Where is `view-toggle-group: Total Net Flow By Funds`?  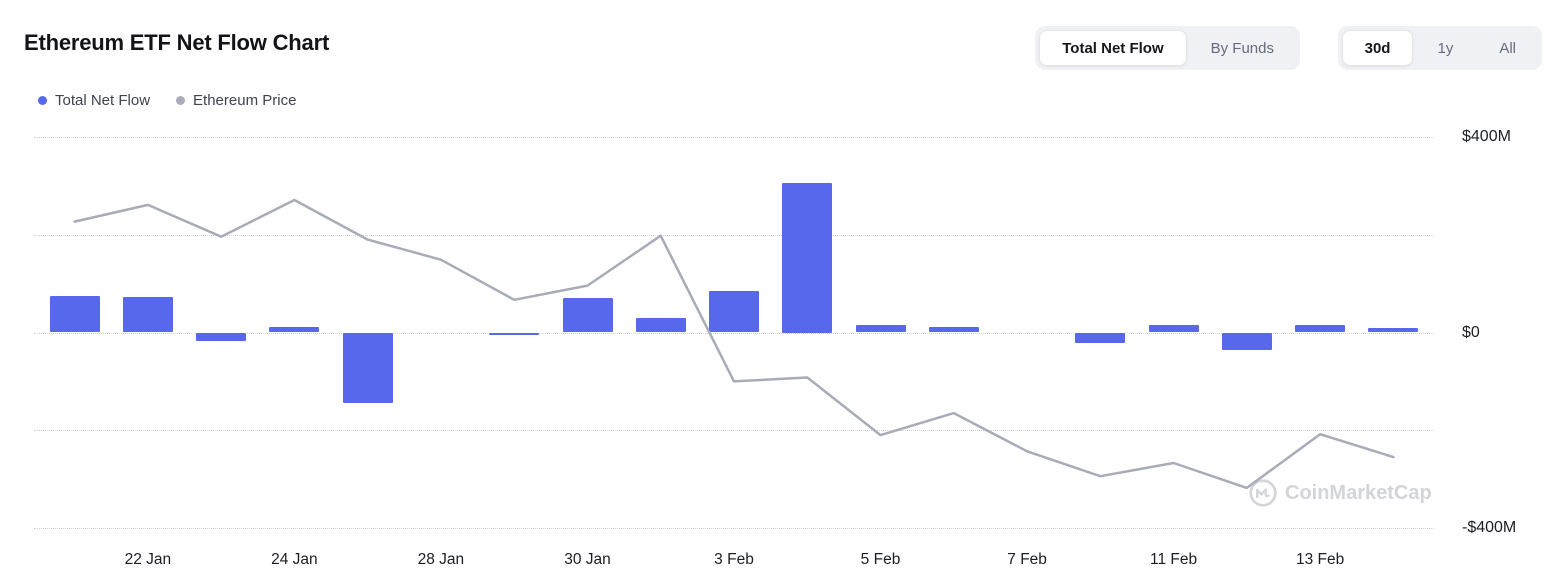 view-toggle-group: Total Net Flow By Funds is located at coordinates (1167, 48).